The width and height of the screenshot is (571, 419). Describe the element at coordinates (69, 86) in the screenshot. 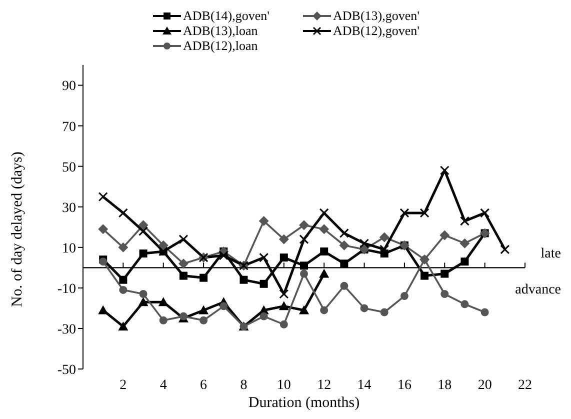

I see `y-tick-label: 90` at that location.